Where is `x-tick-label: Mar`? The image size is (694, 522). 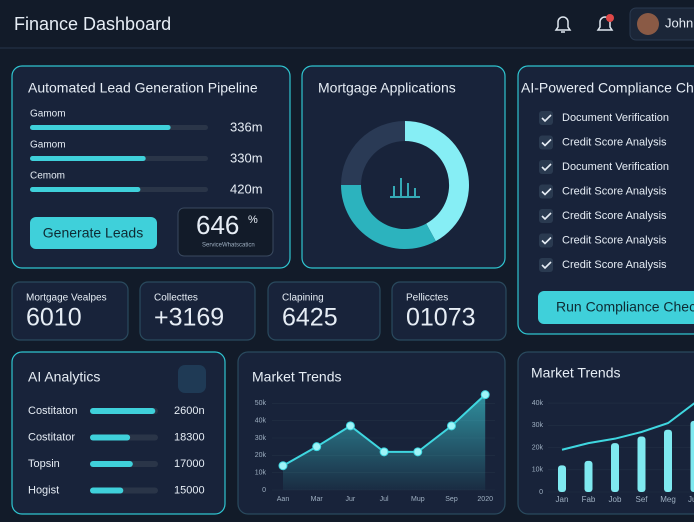
x-tick-label: Mar is located at coordinates (317, 499).